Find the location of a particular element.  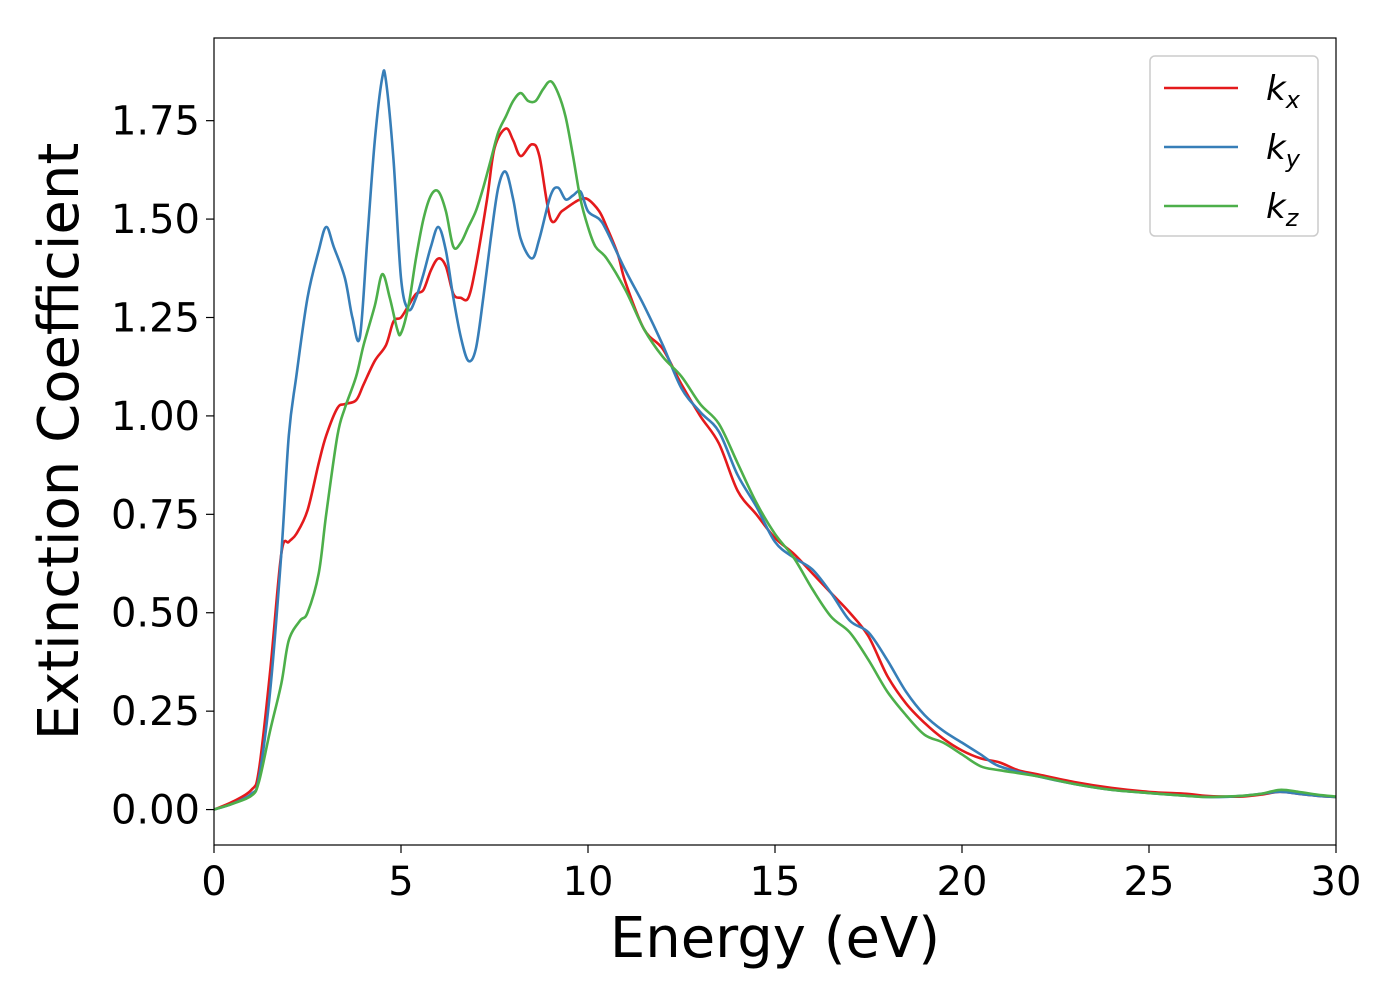

legend-label-ky: ky is located at coordinates (1283, 150).